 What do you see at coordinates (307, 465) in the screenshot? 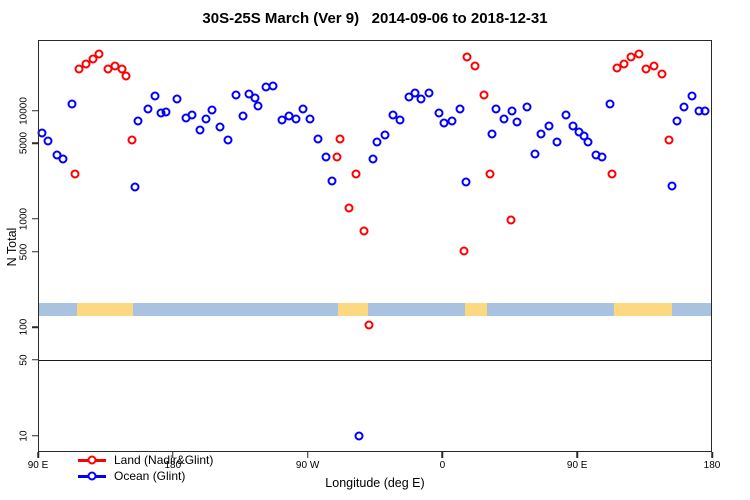
I see `x-tick-label: 90 W` at bounding box center [307, 465].